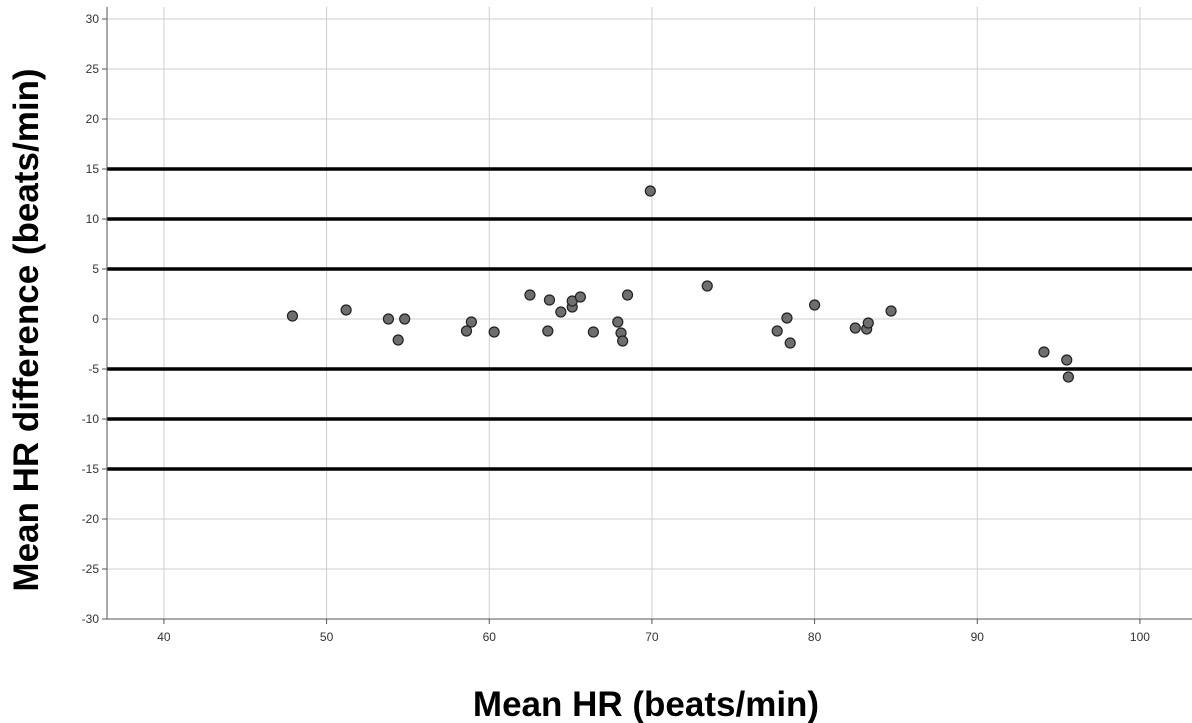 The height and width of the screenshot is (723, 1192). I want to click on y-tick-label: -25, so click(91, 569).